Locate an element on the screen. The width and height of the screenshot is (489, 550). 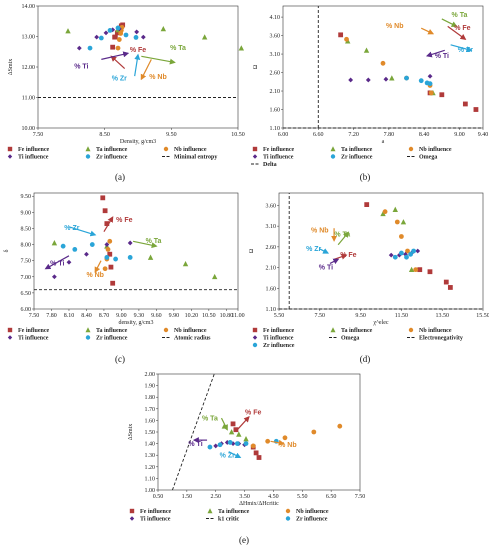
series-fe is located at coordinates (408, 246).